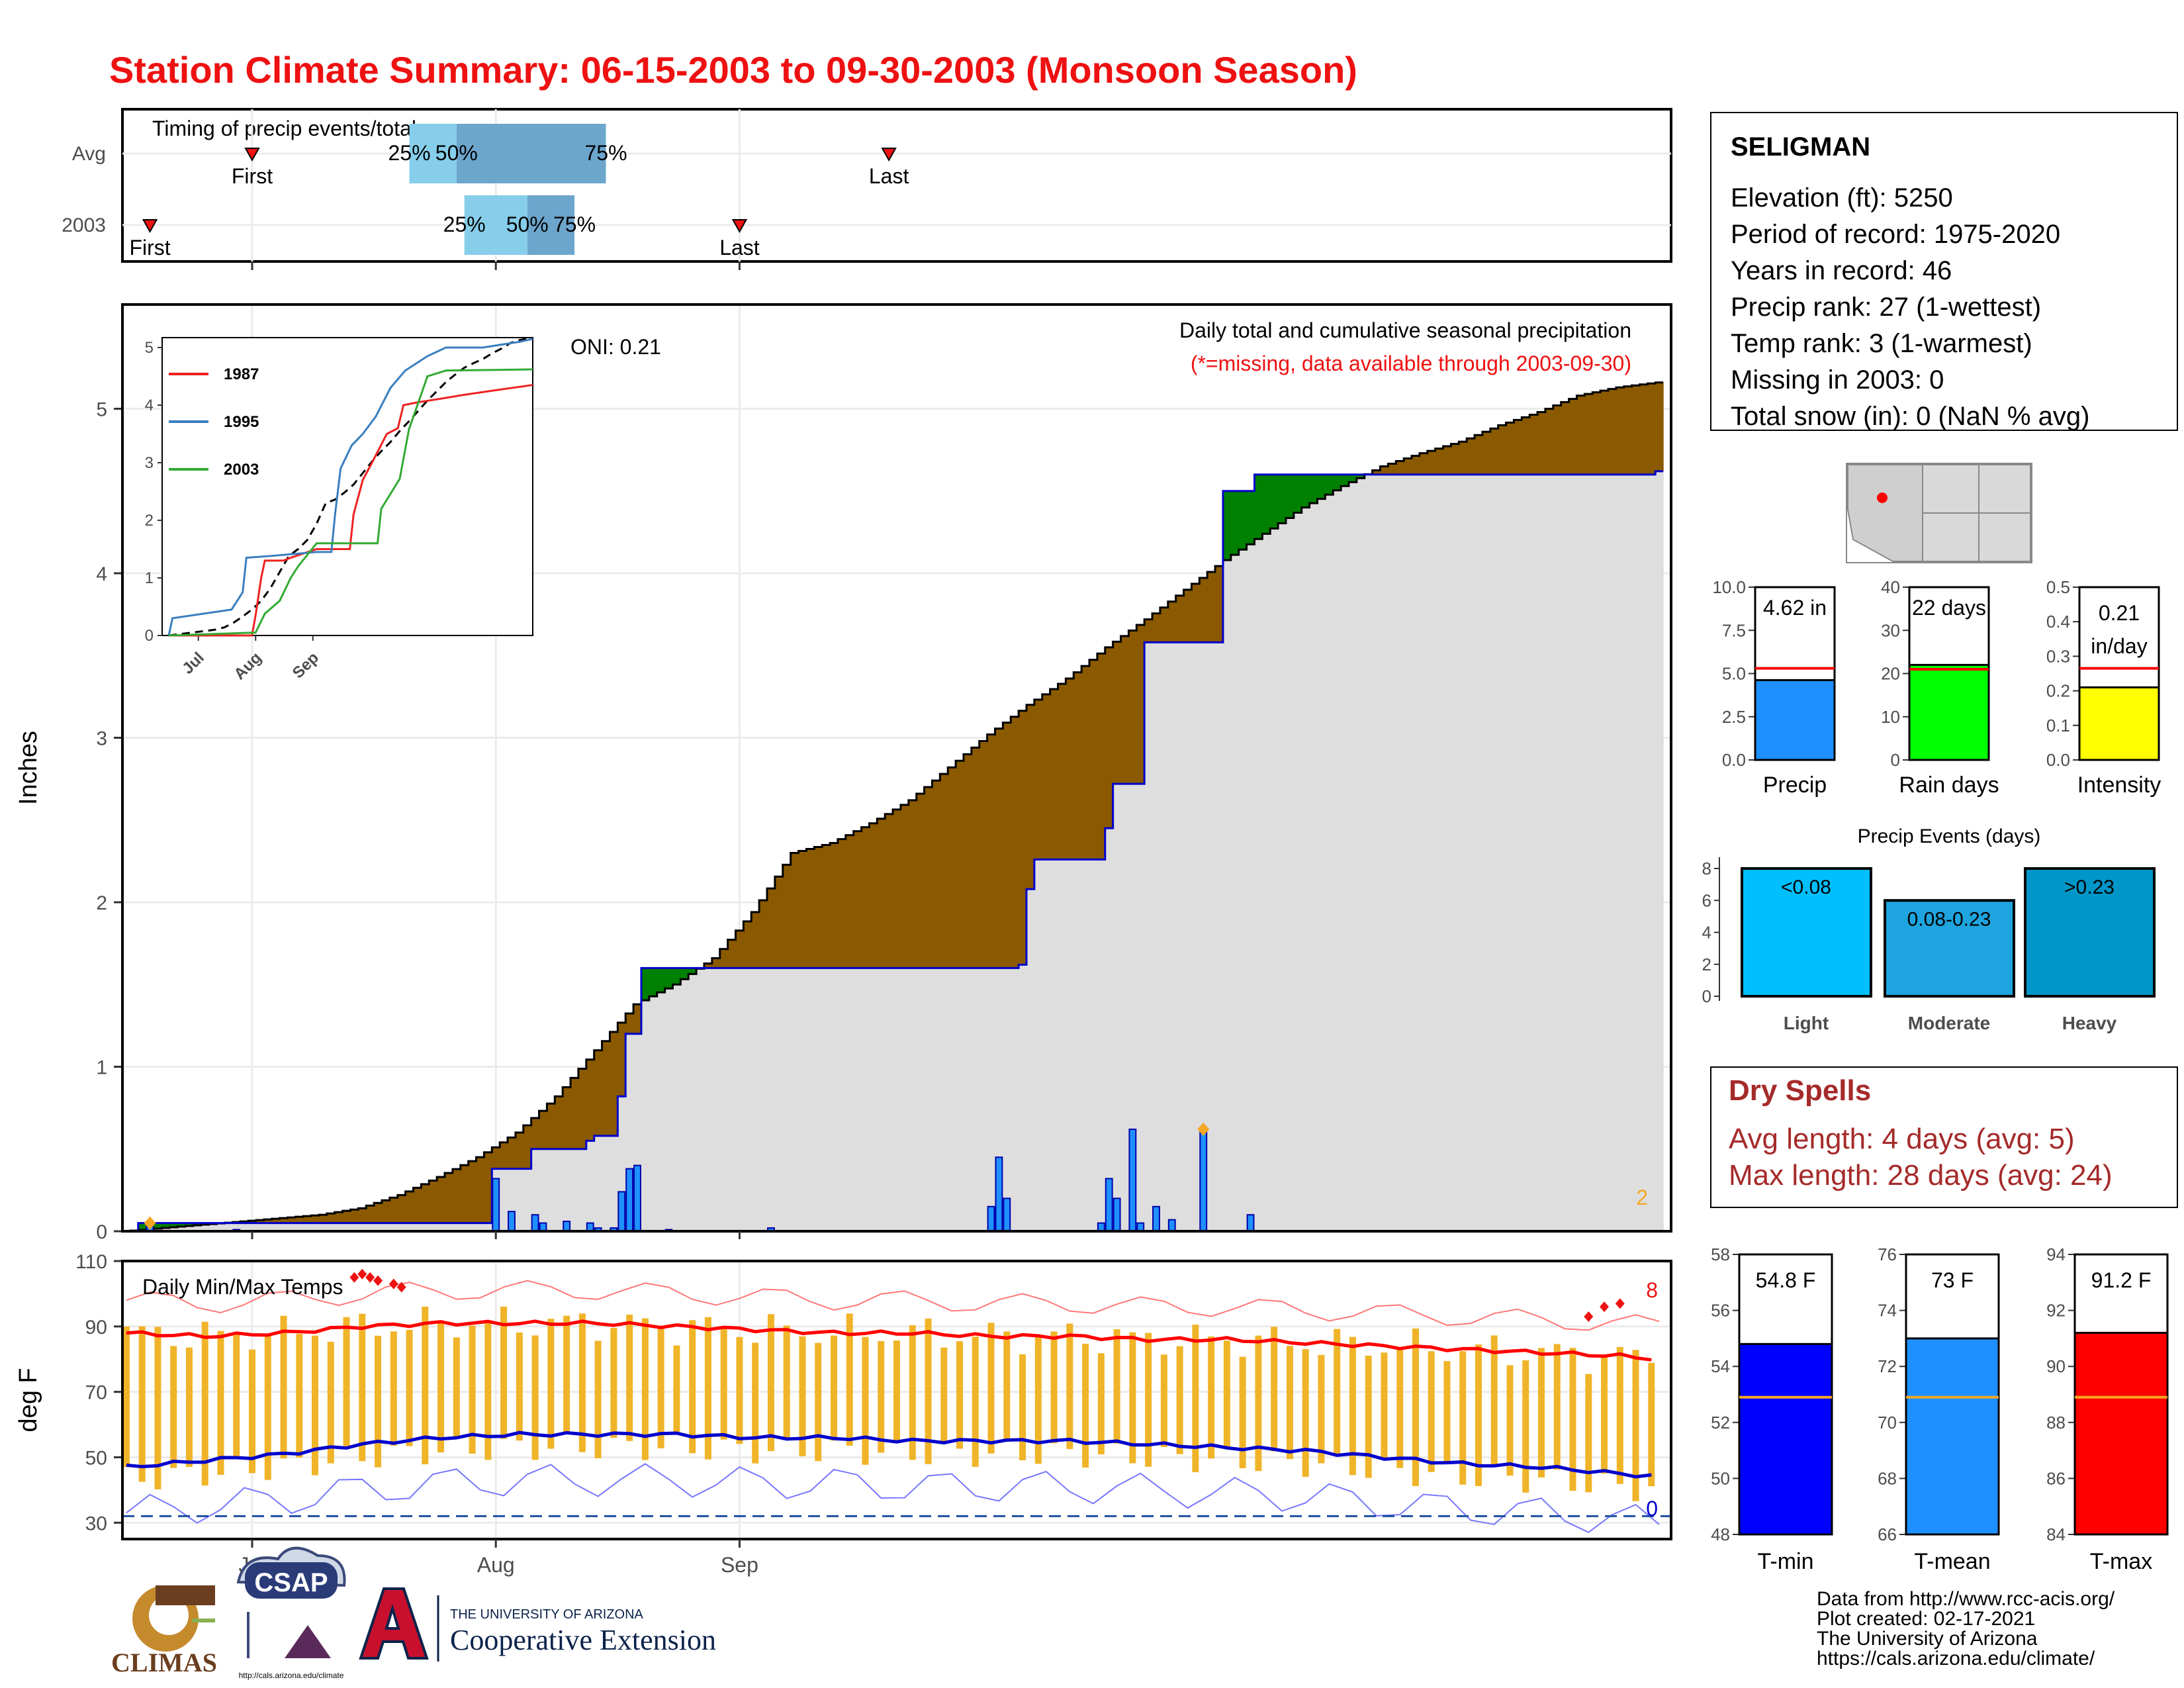 The width and height of the screenshot is (2184, 1688). What do you see at coordinates (2119, 646) in the screenshot?
I see `gauge-value-label: in/day` at bounding box center [2119, 646].